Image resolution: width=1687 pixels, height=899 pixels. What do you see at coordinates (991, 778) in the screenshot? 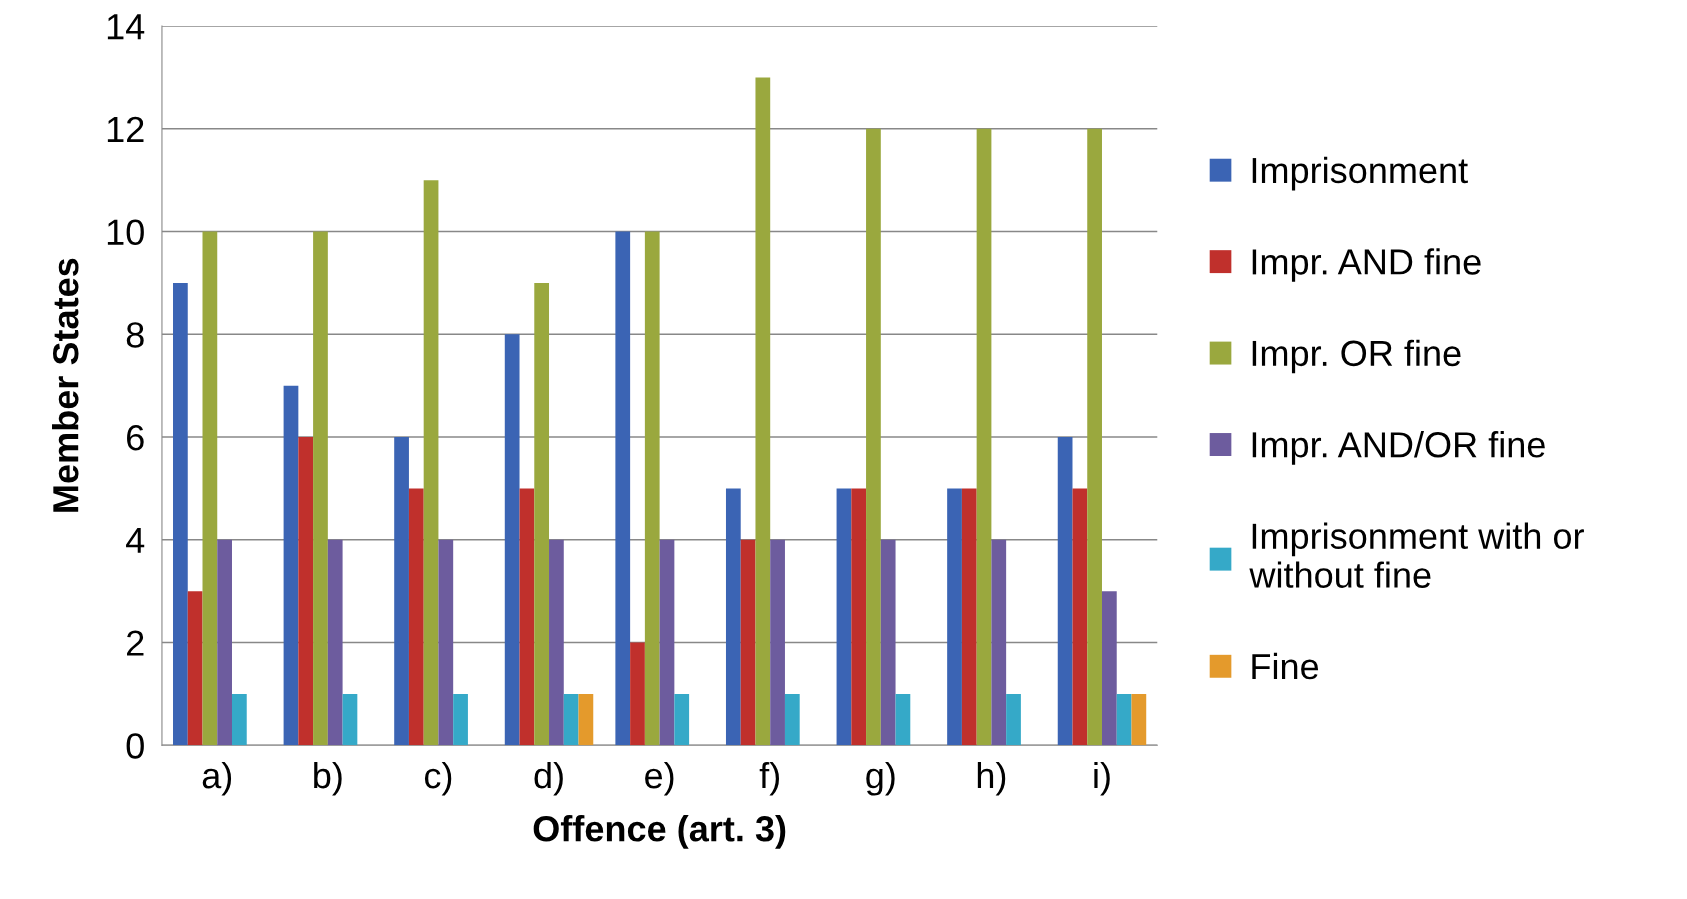
I see `x-tick-label: h)` at bounding box center [991, 778].